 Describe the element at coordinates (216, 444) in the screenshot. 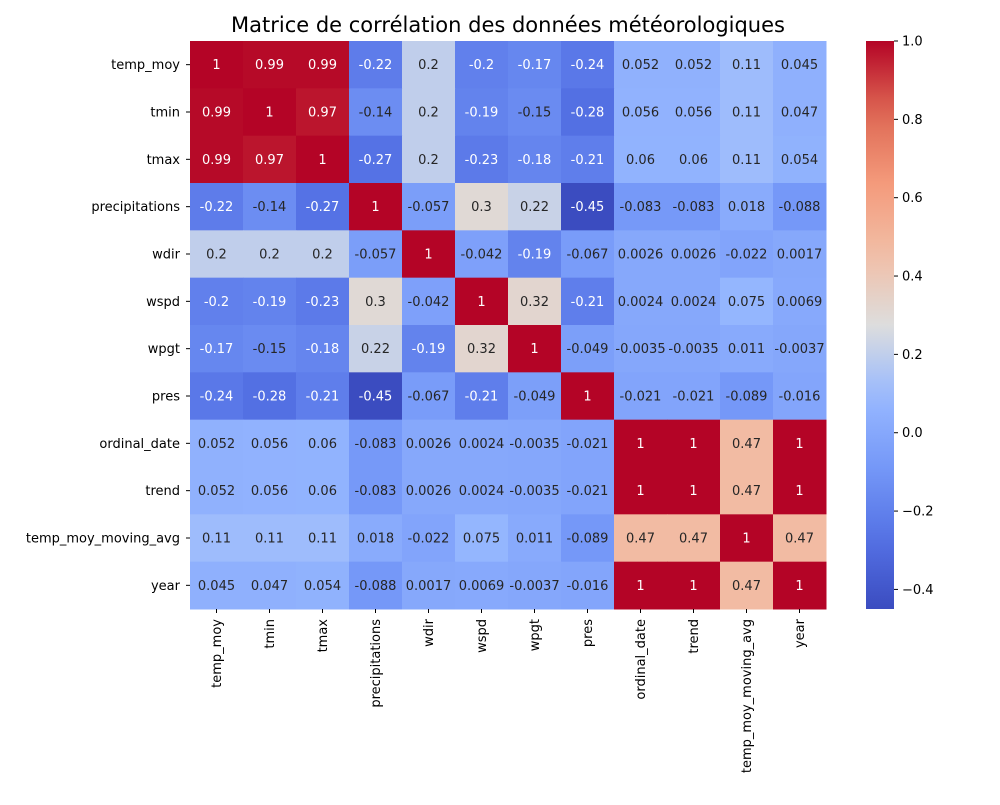

I see `cell-value-label: 0.052` at that location.